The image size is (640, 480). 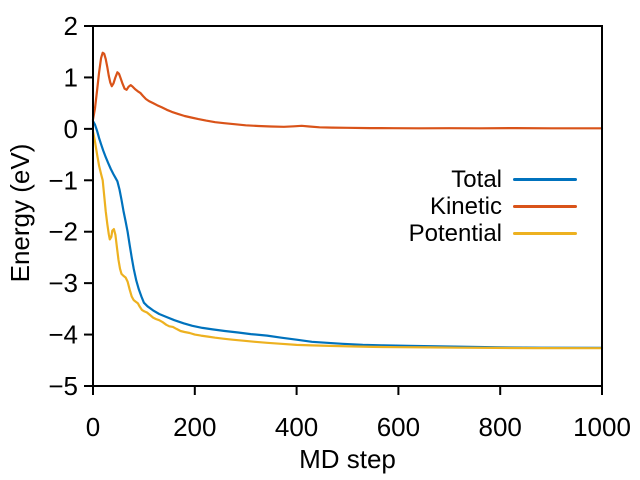 What do you see at coordinates (93, 427) in the screenshot?
I see `x-tick-label: 0` at bounding box center [93, 427].